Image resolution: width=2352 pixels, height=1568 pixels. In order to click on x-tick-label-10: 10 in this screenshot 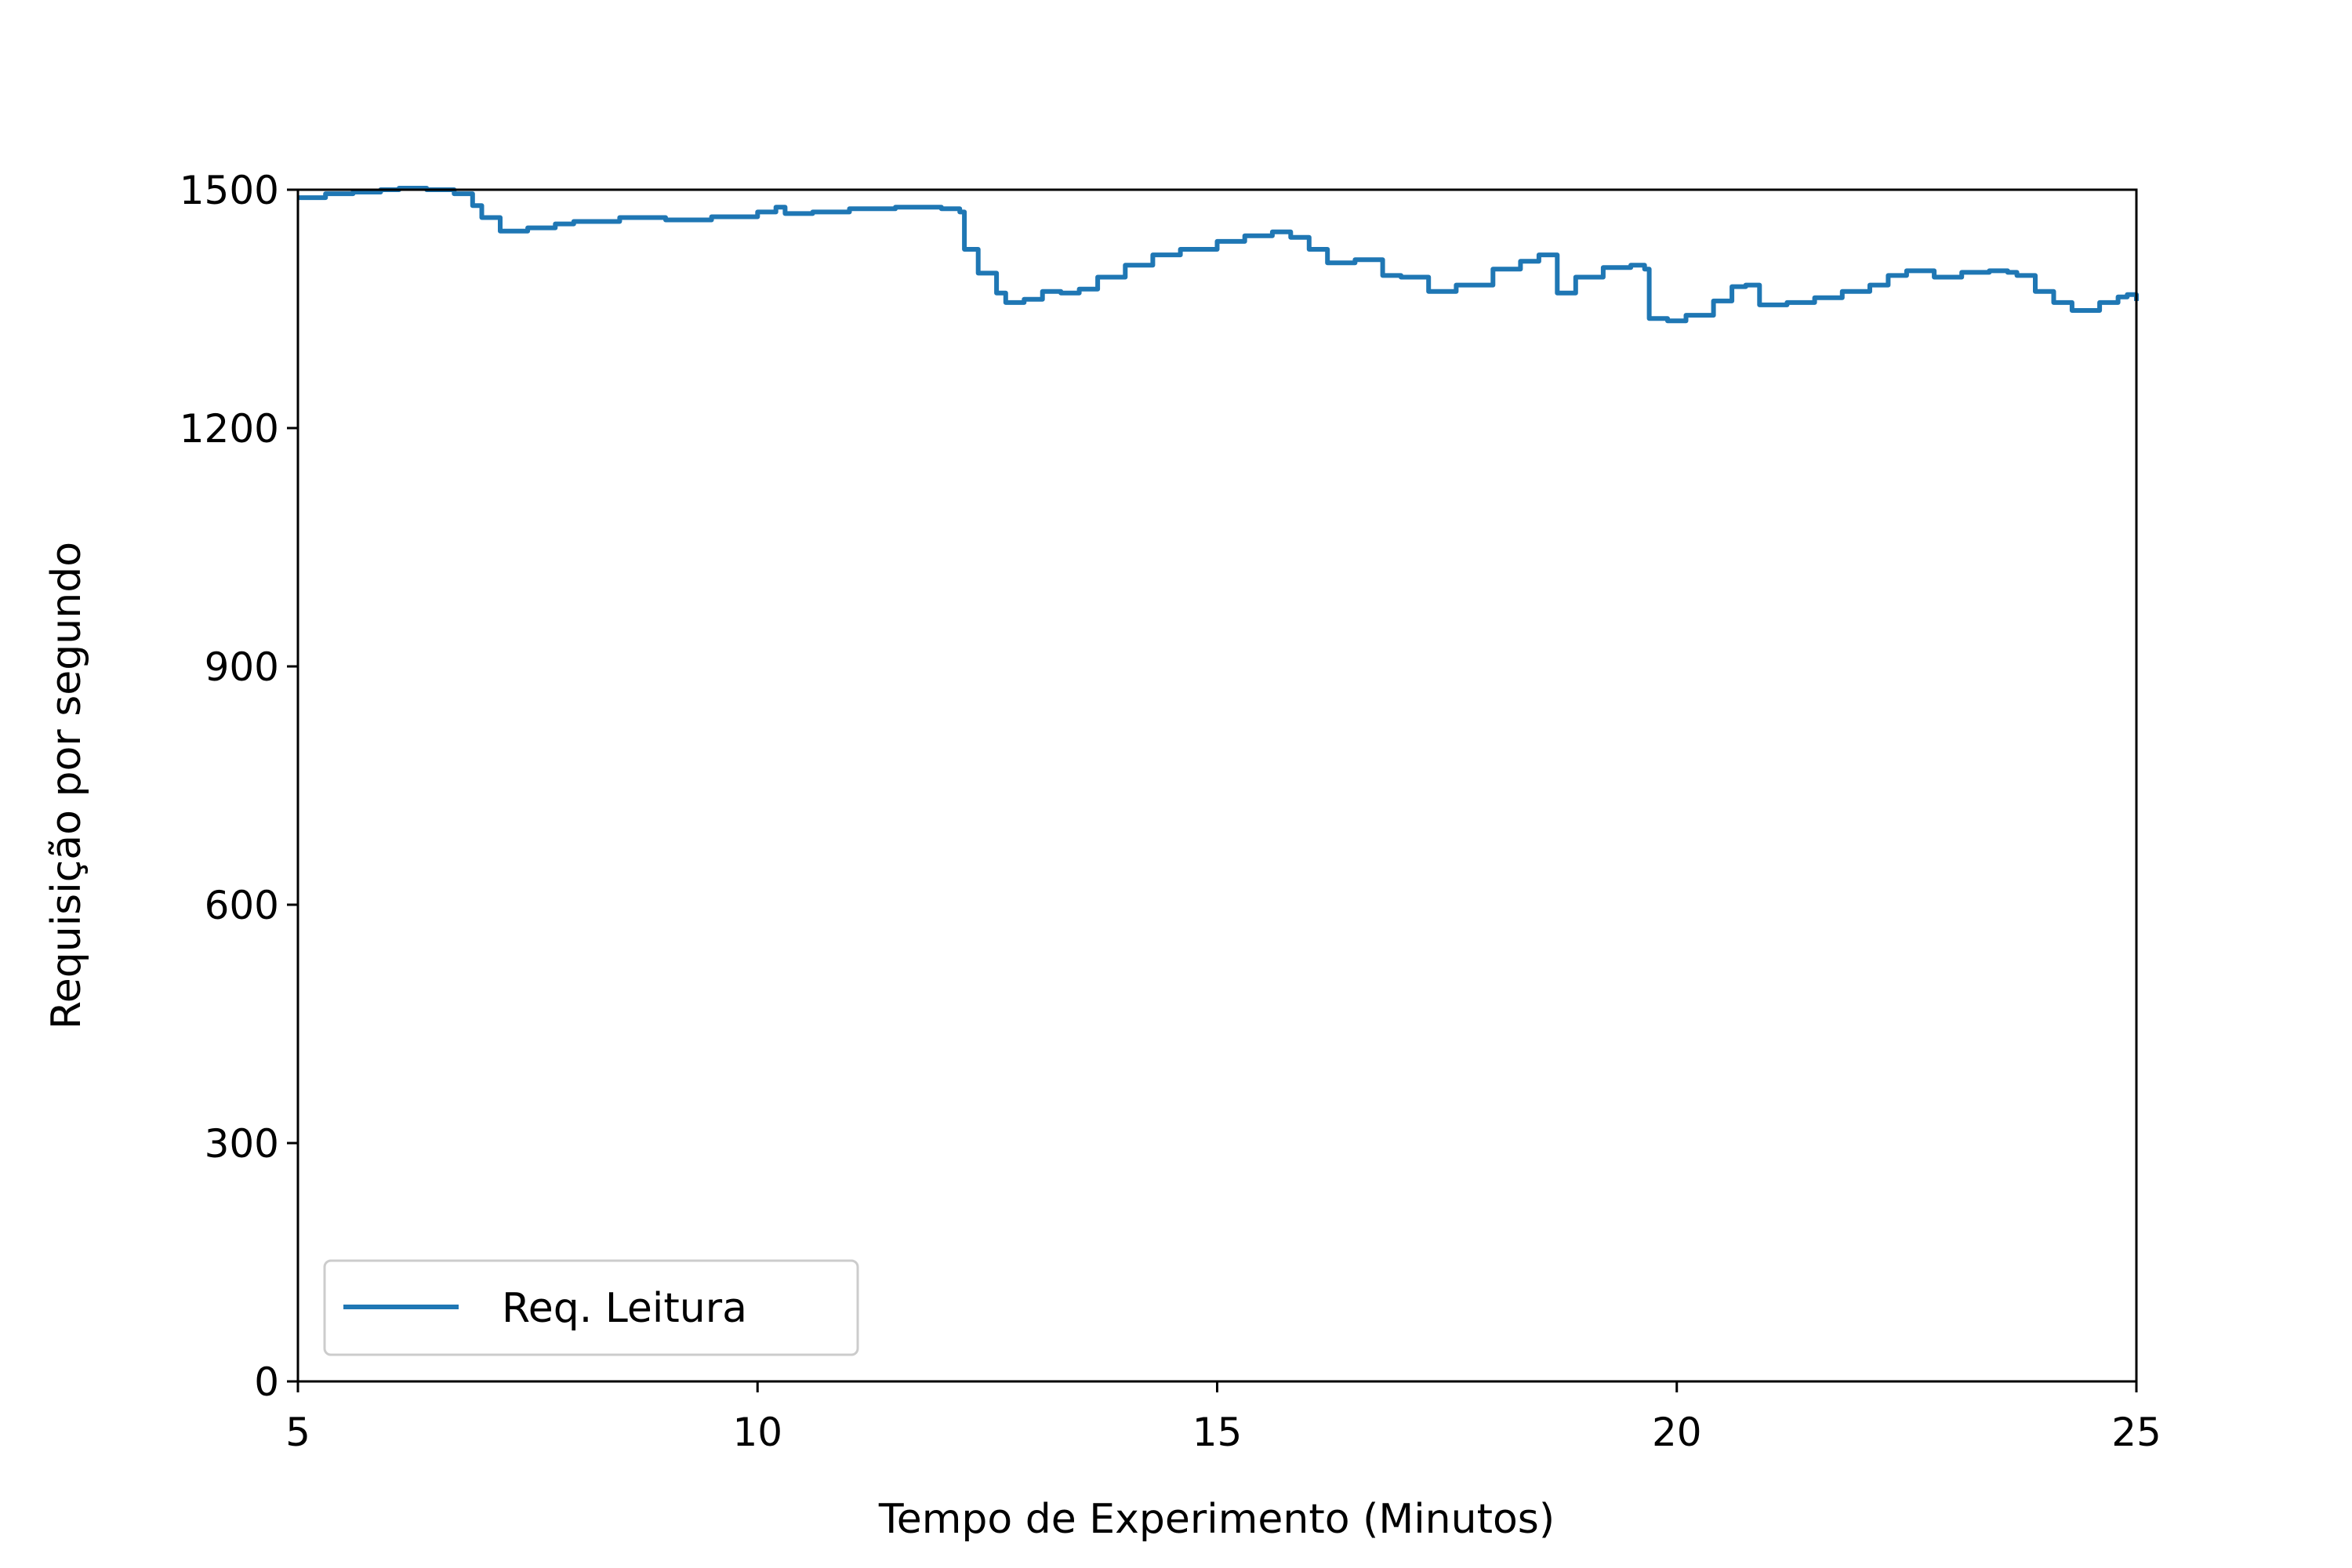, I will do `click(757, 1432)`.